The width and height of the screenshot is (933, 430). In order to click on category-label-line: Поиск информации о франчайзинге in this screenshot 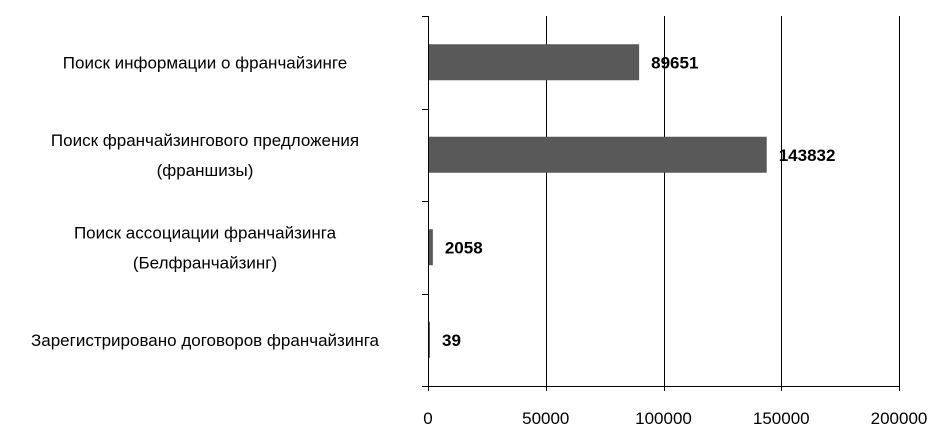, I will do `click(205, 62)`.